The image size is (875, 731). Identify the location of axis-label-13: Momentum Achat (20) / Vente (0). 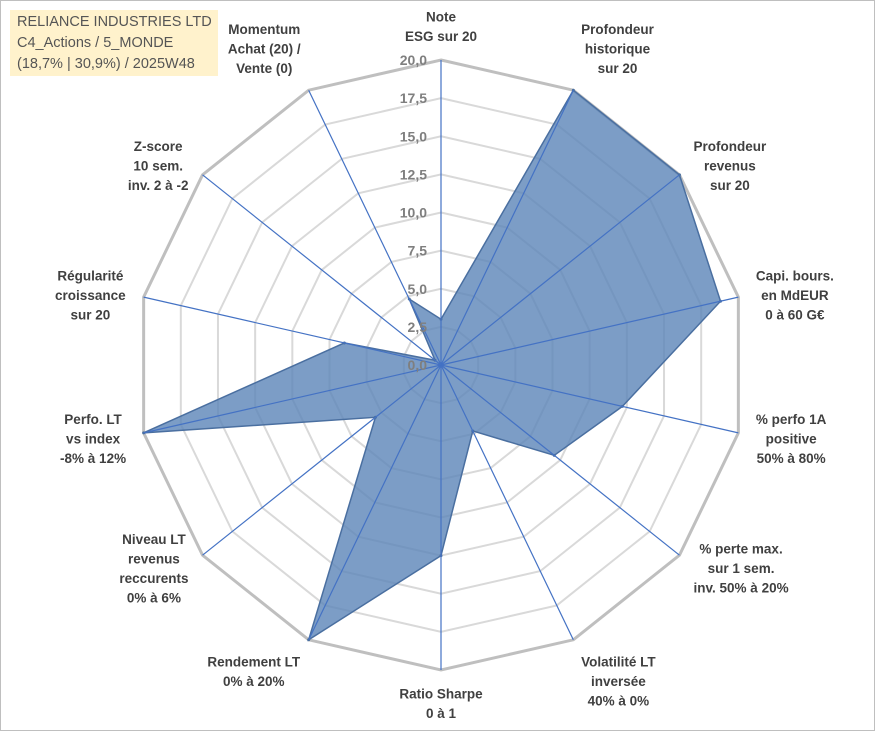
(264, 49).